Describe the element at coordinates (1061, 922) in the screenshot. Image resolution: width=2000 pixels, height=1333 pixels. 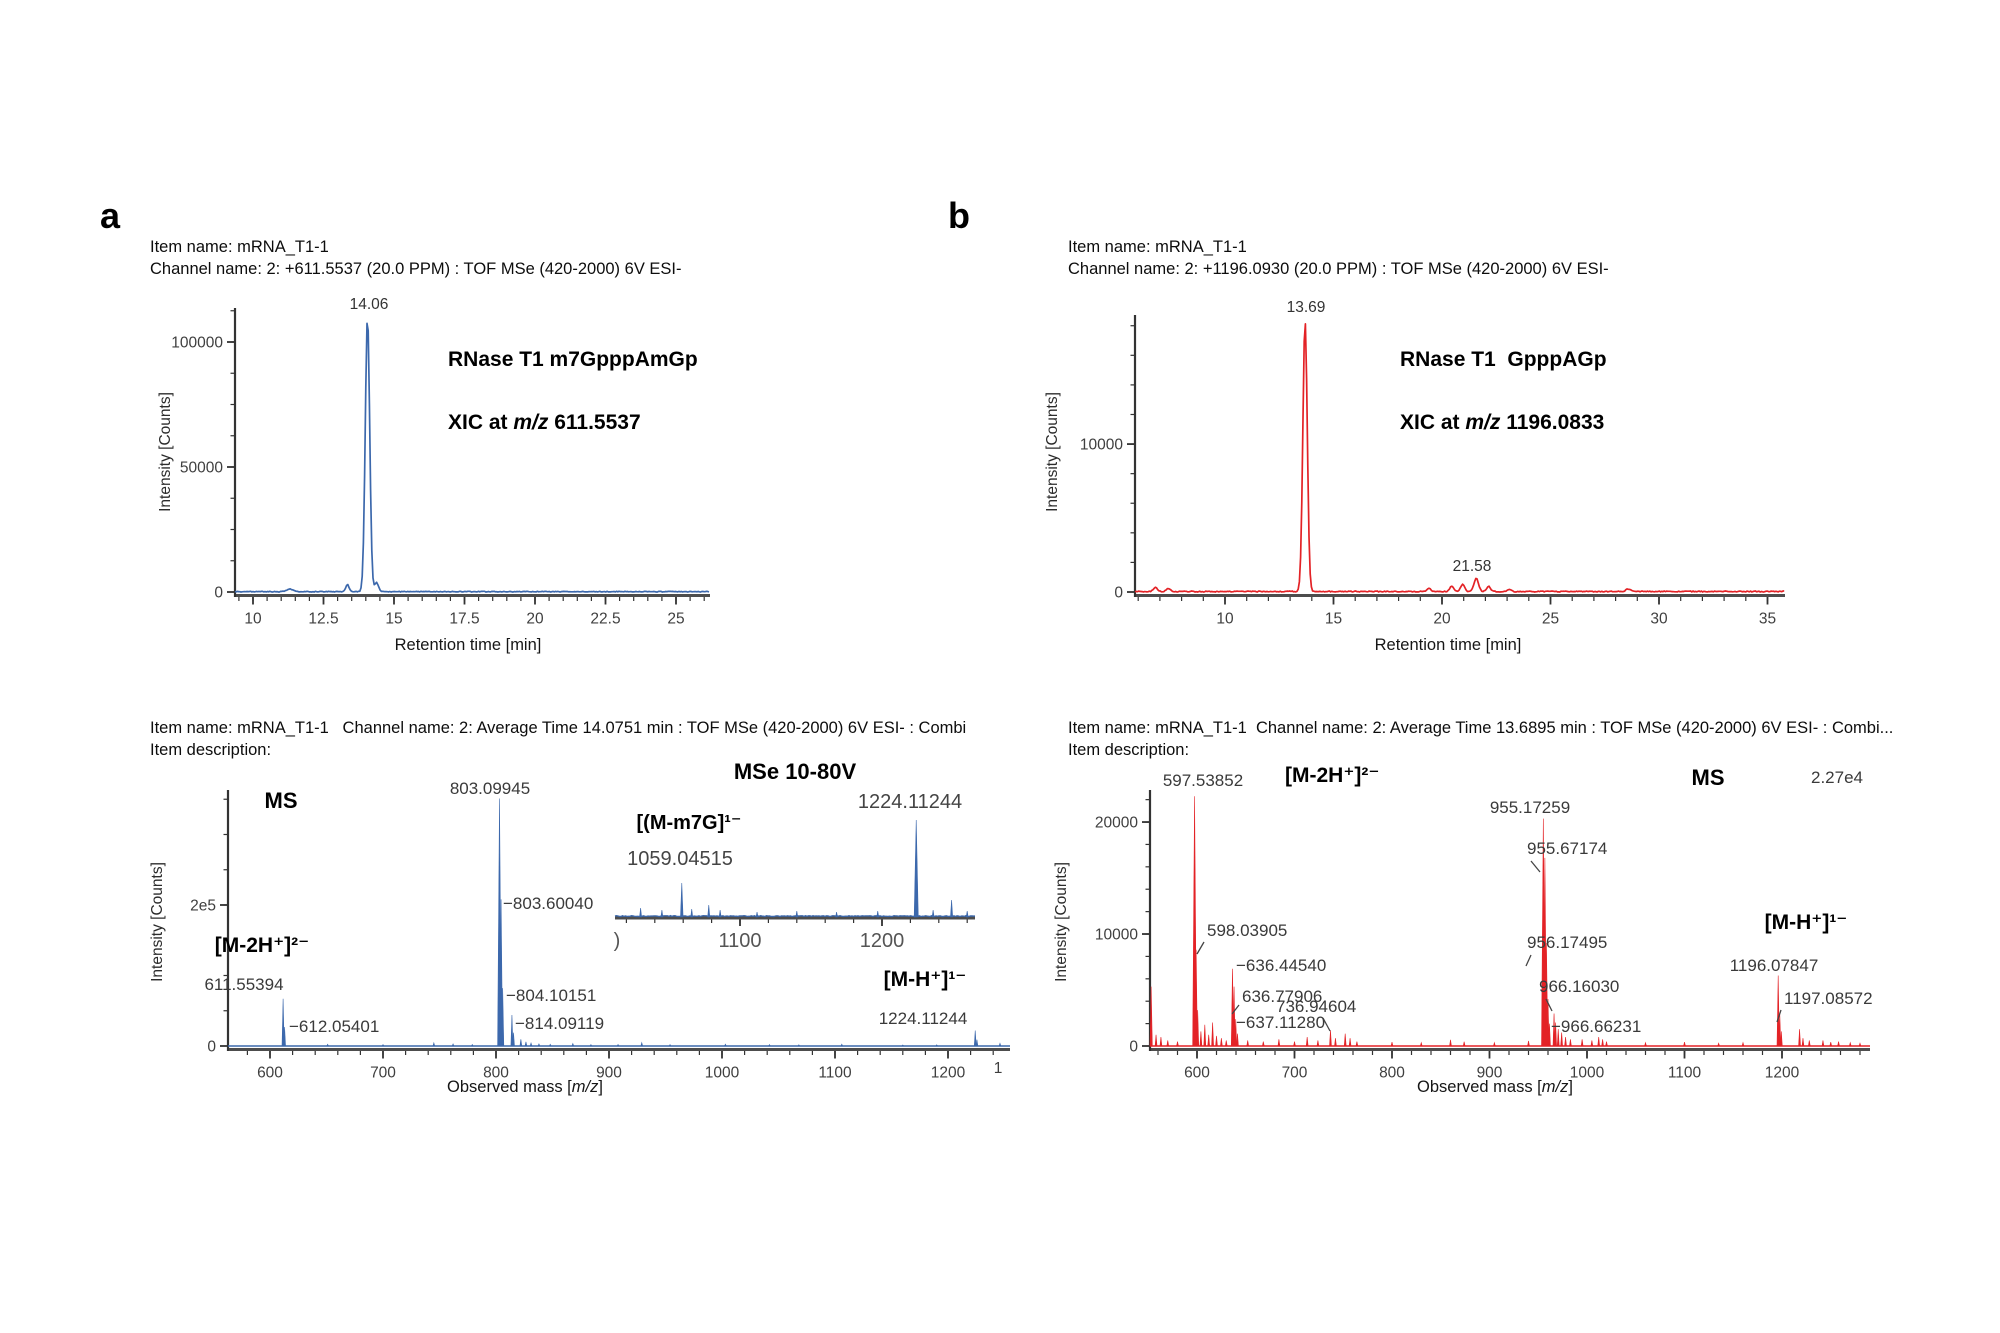
I see `ms-b-y-axis-label: Intensity [Counts]` at that location.